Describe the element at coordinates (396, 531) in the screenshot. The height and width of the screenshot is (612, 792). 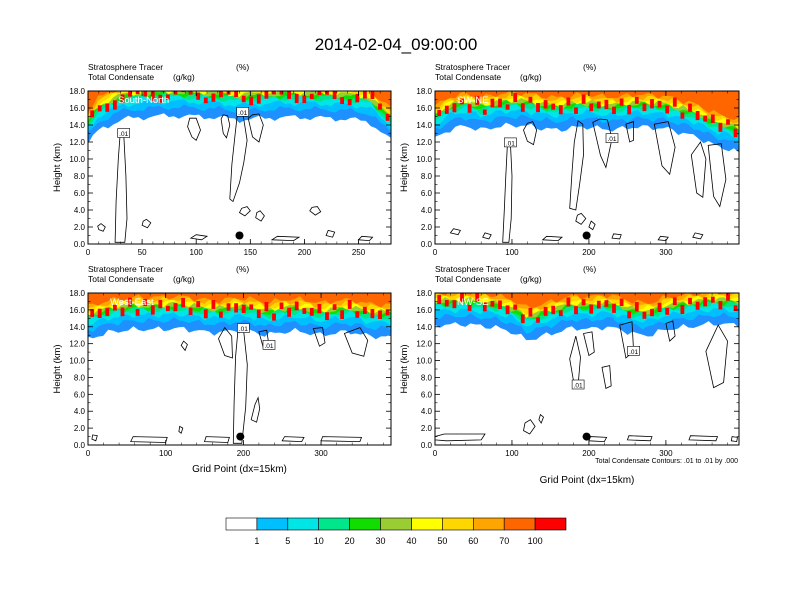
I see `colorbar: 1 5 10 20 30 40 50 60 70 100` at that location.